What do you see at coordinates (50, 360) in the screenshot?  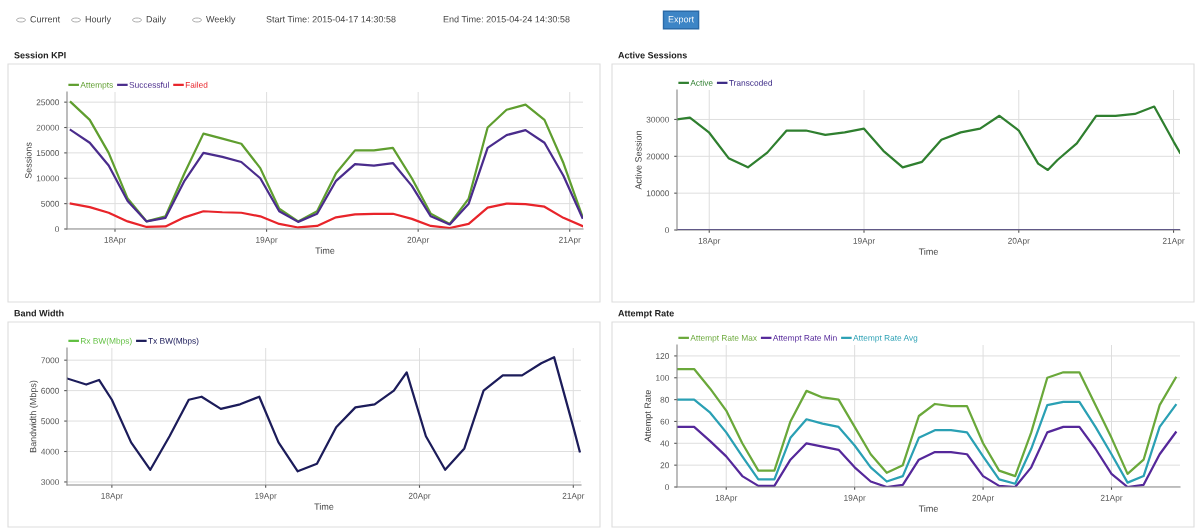 I see `y-tick-label: 7000` at bounding box center [50, 360].